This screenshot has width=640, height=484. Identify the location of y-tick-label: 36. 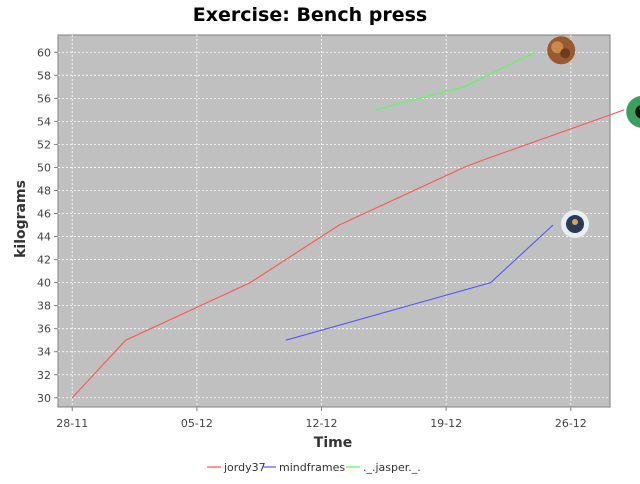
(44, 329).